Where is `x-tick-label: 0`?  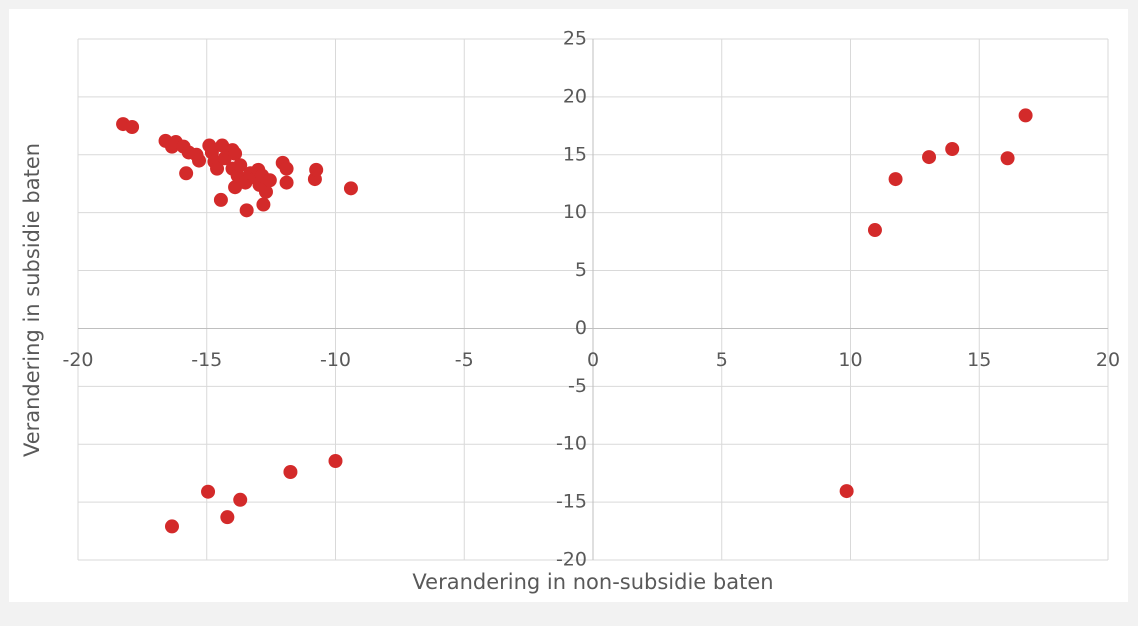 x-tick-label: 0 is located at coordinates (593, 360).